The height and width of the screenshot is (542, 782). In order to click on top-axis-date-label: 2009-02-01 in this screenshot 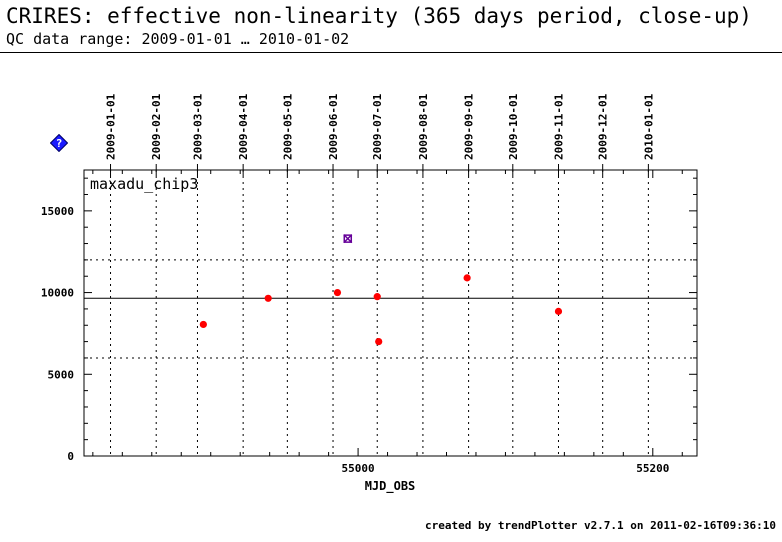, I will do `click(156, 126)`.